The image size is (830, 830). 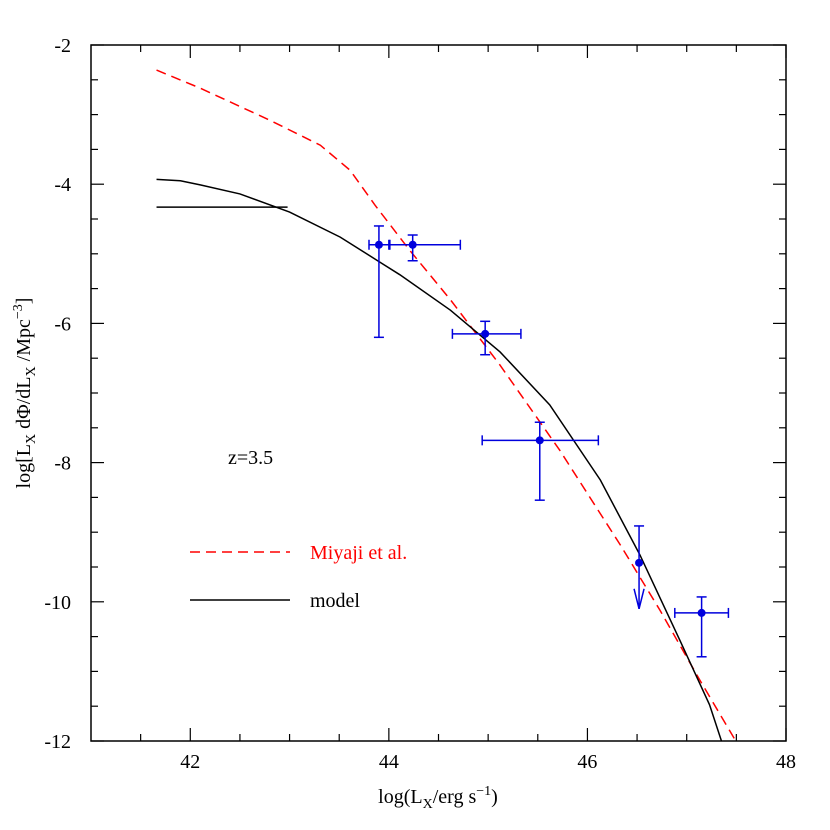 What do you see at coordinates (587, 762) in the screenshot?
I see `x-tick-label: 46` at bounding box center [587, 762].